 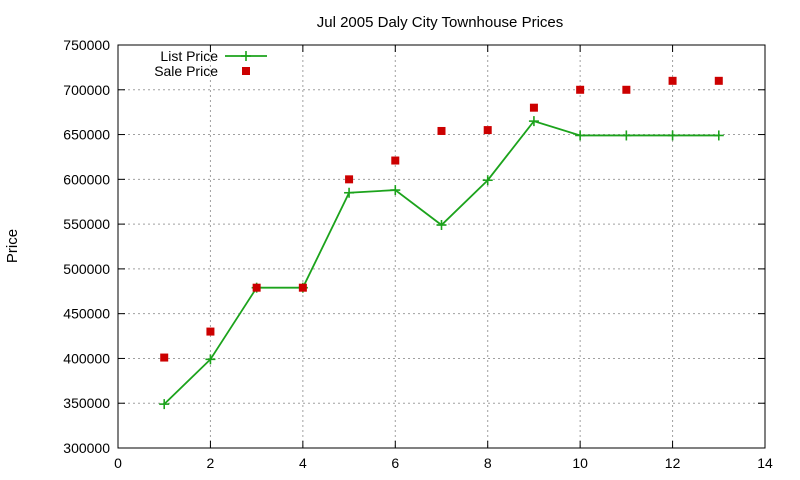 I want to click on y-tick-label: 500000, so click(x=86, y=269).